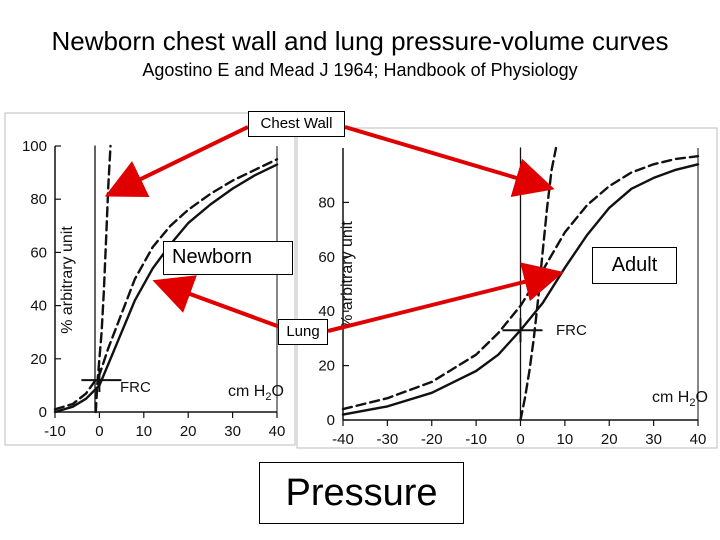  I want to click on lung-arrow-adult, so click(445, 297).